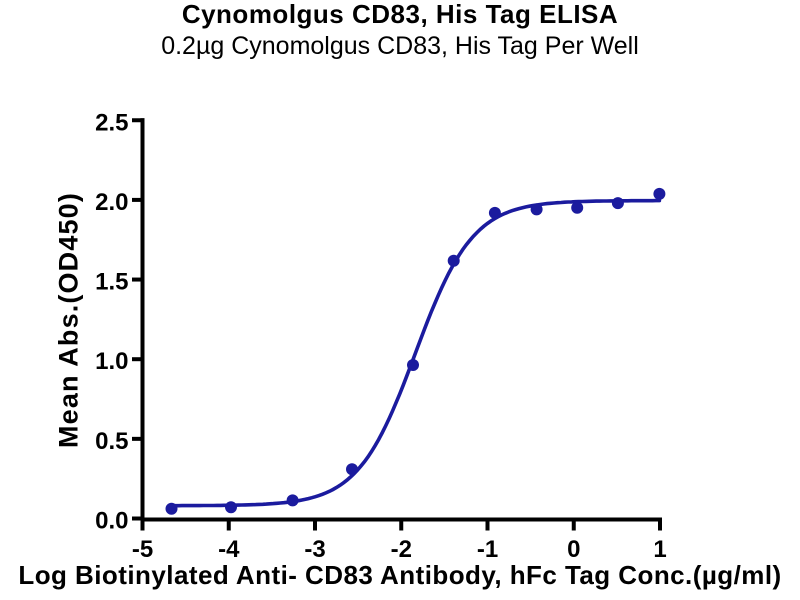 The height and width of the screenshot is (600, 800). Describe the element at coordinates (229, 549) in the screenshot. I see `svg-text: -4` at that location.